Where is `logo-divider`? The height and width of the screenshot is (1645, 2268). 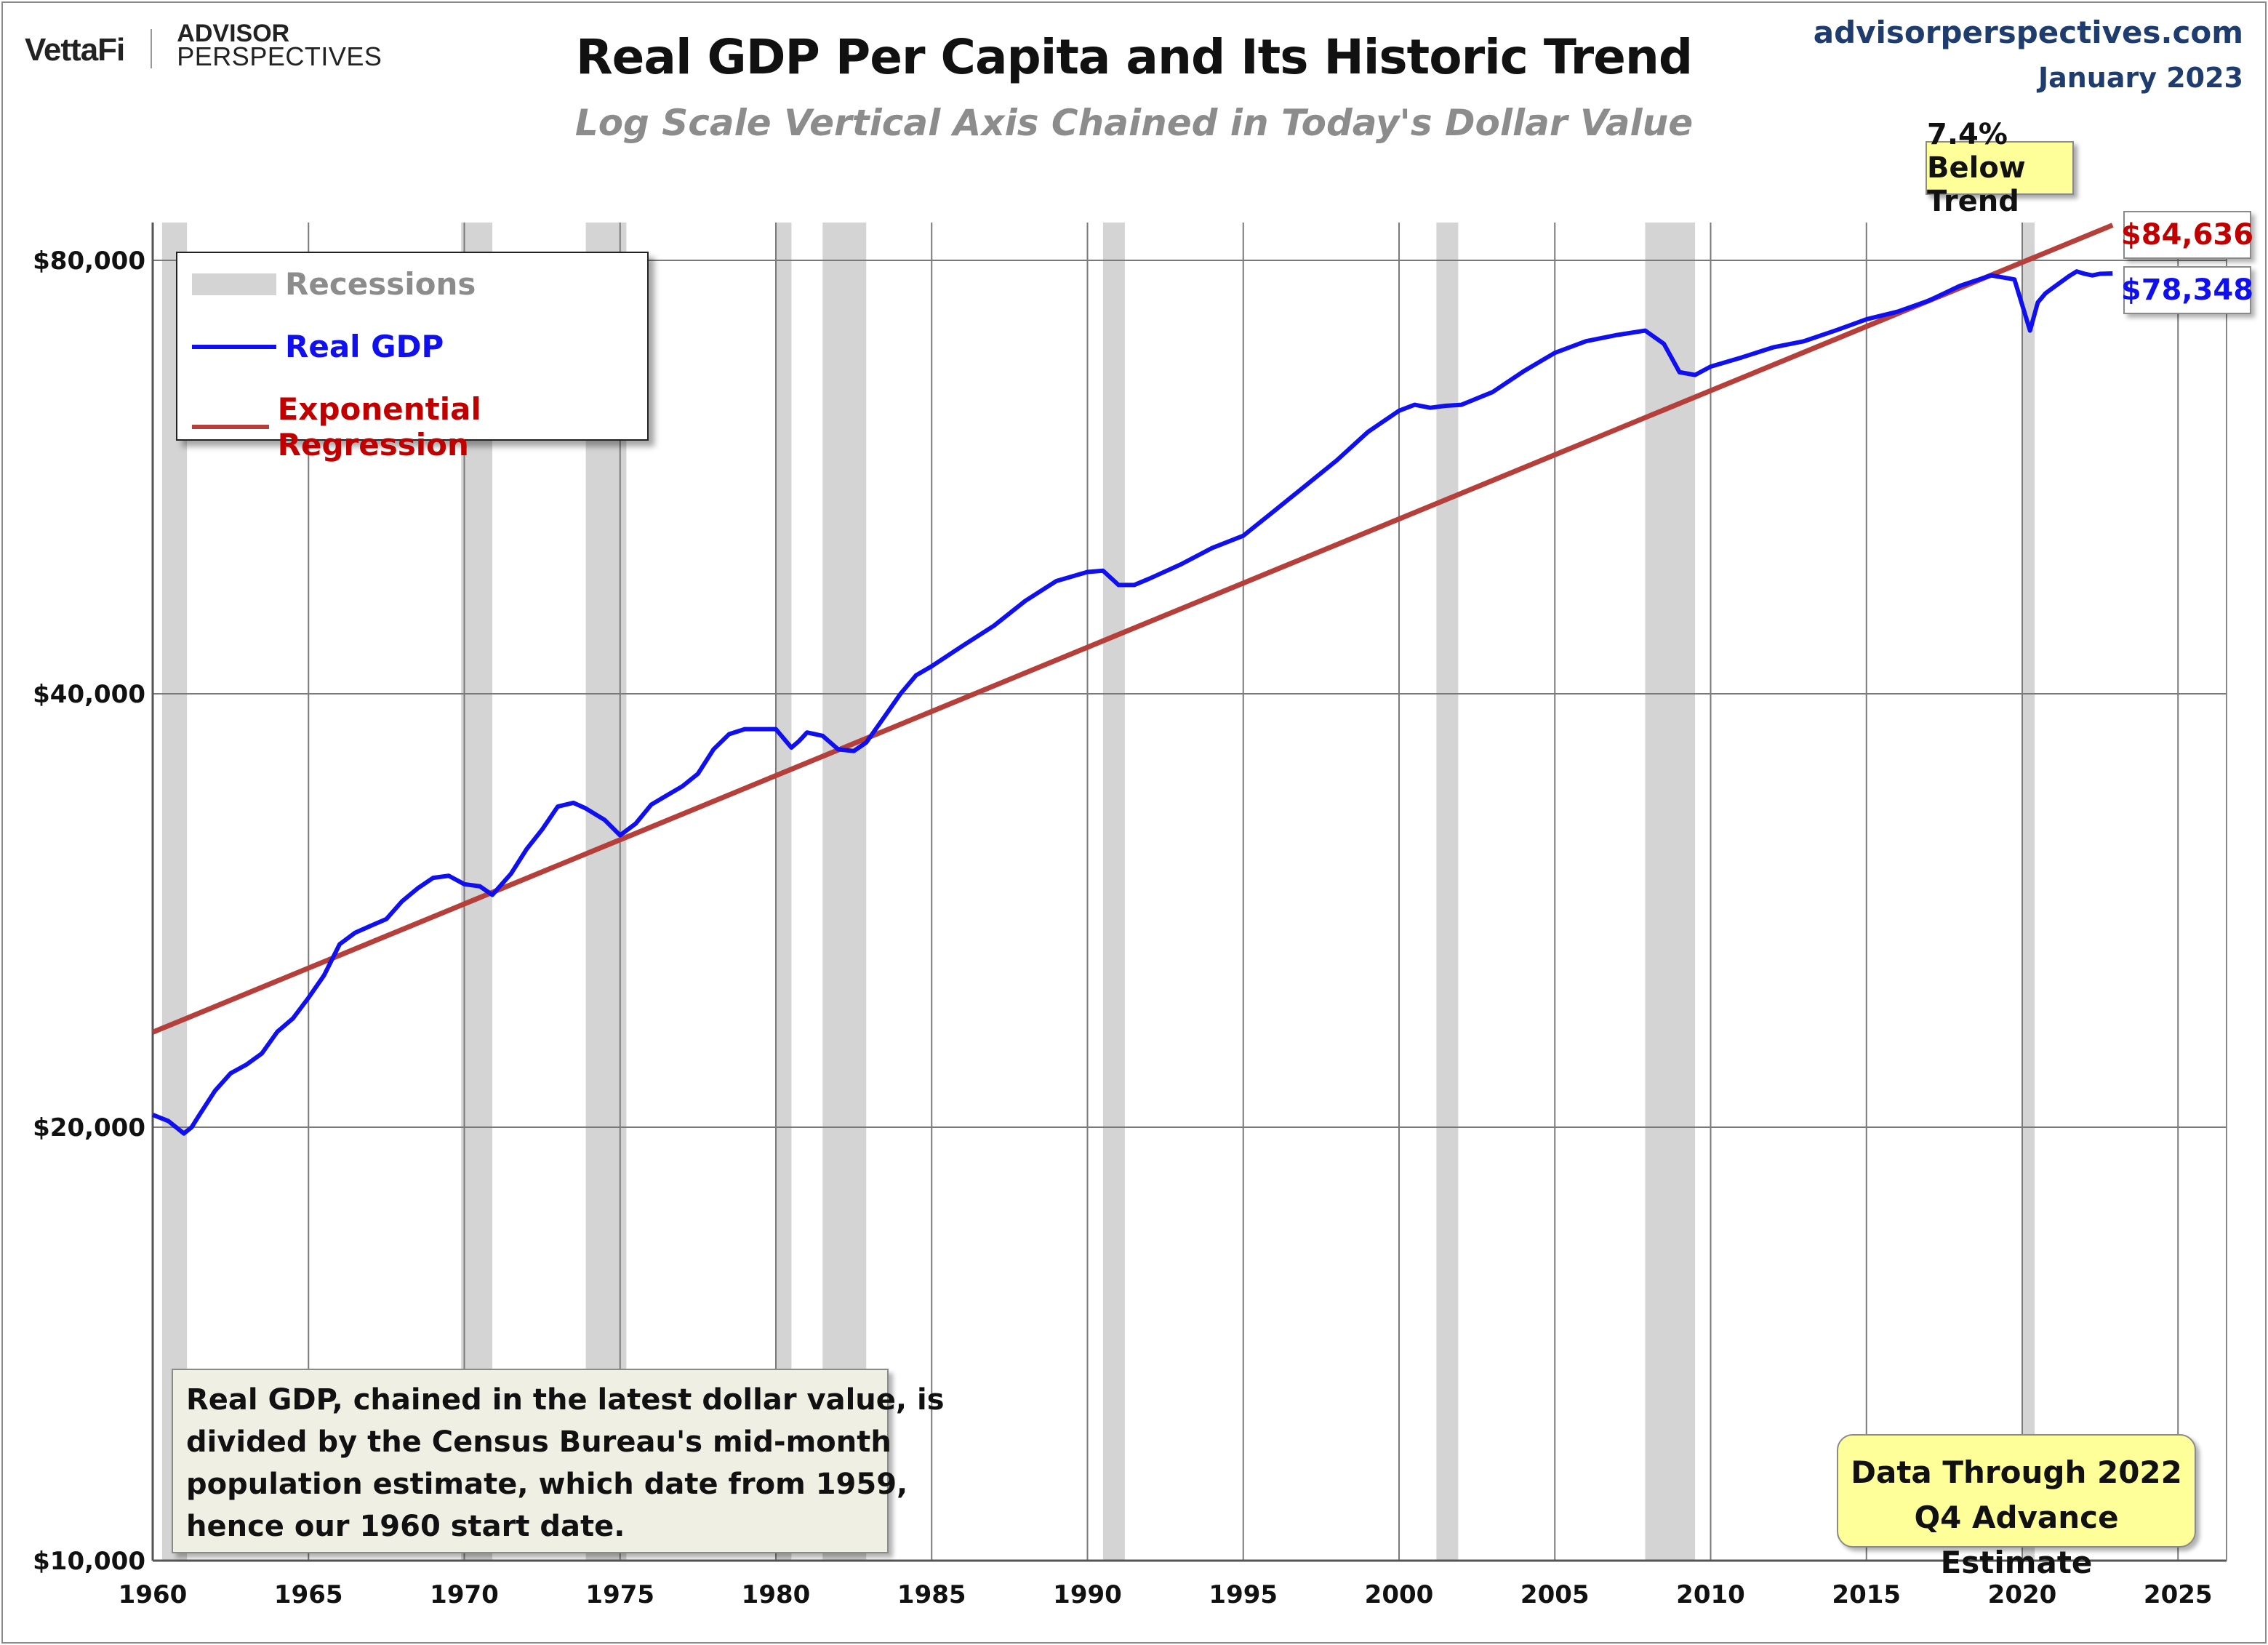
logo-divider is located at coordinates (152, 48).